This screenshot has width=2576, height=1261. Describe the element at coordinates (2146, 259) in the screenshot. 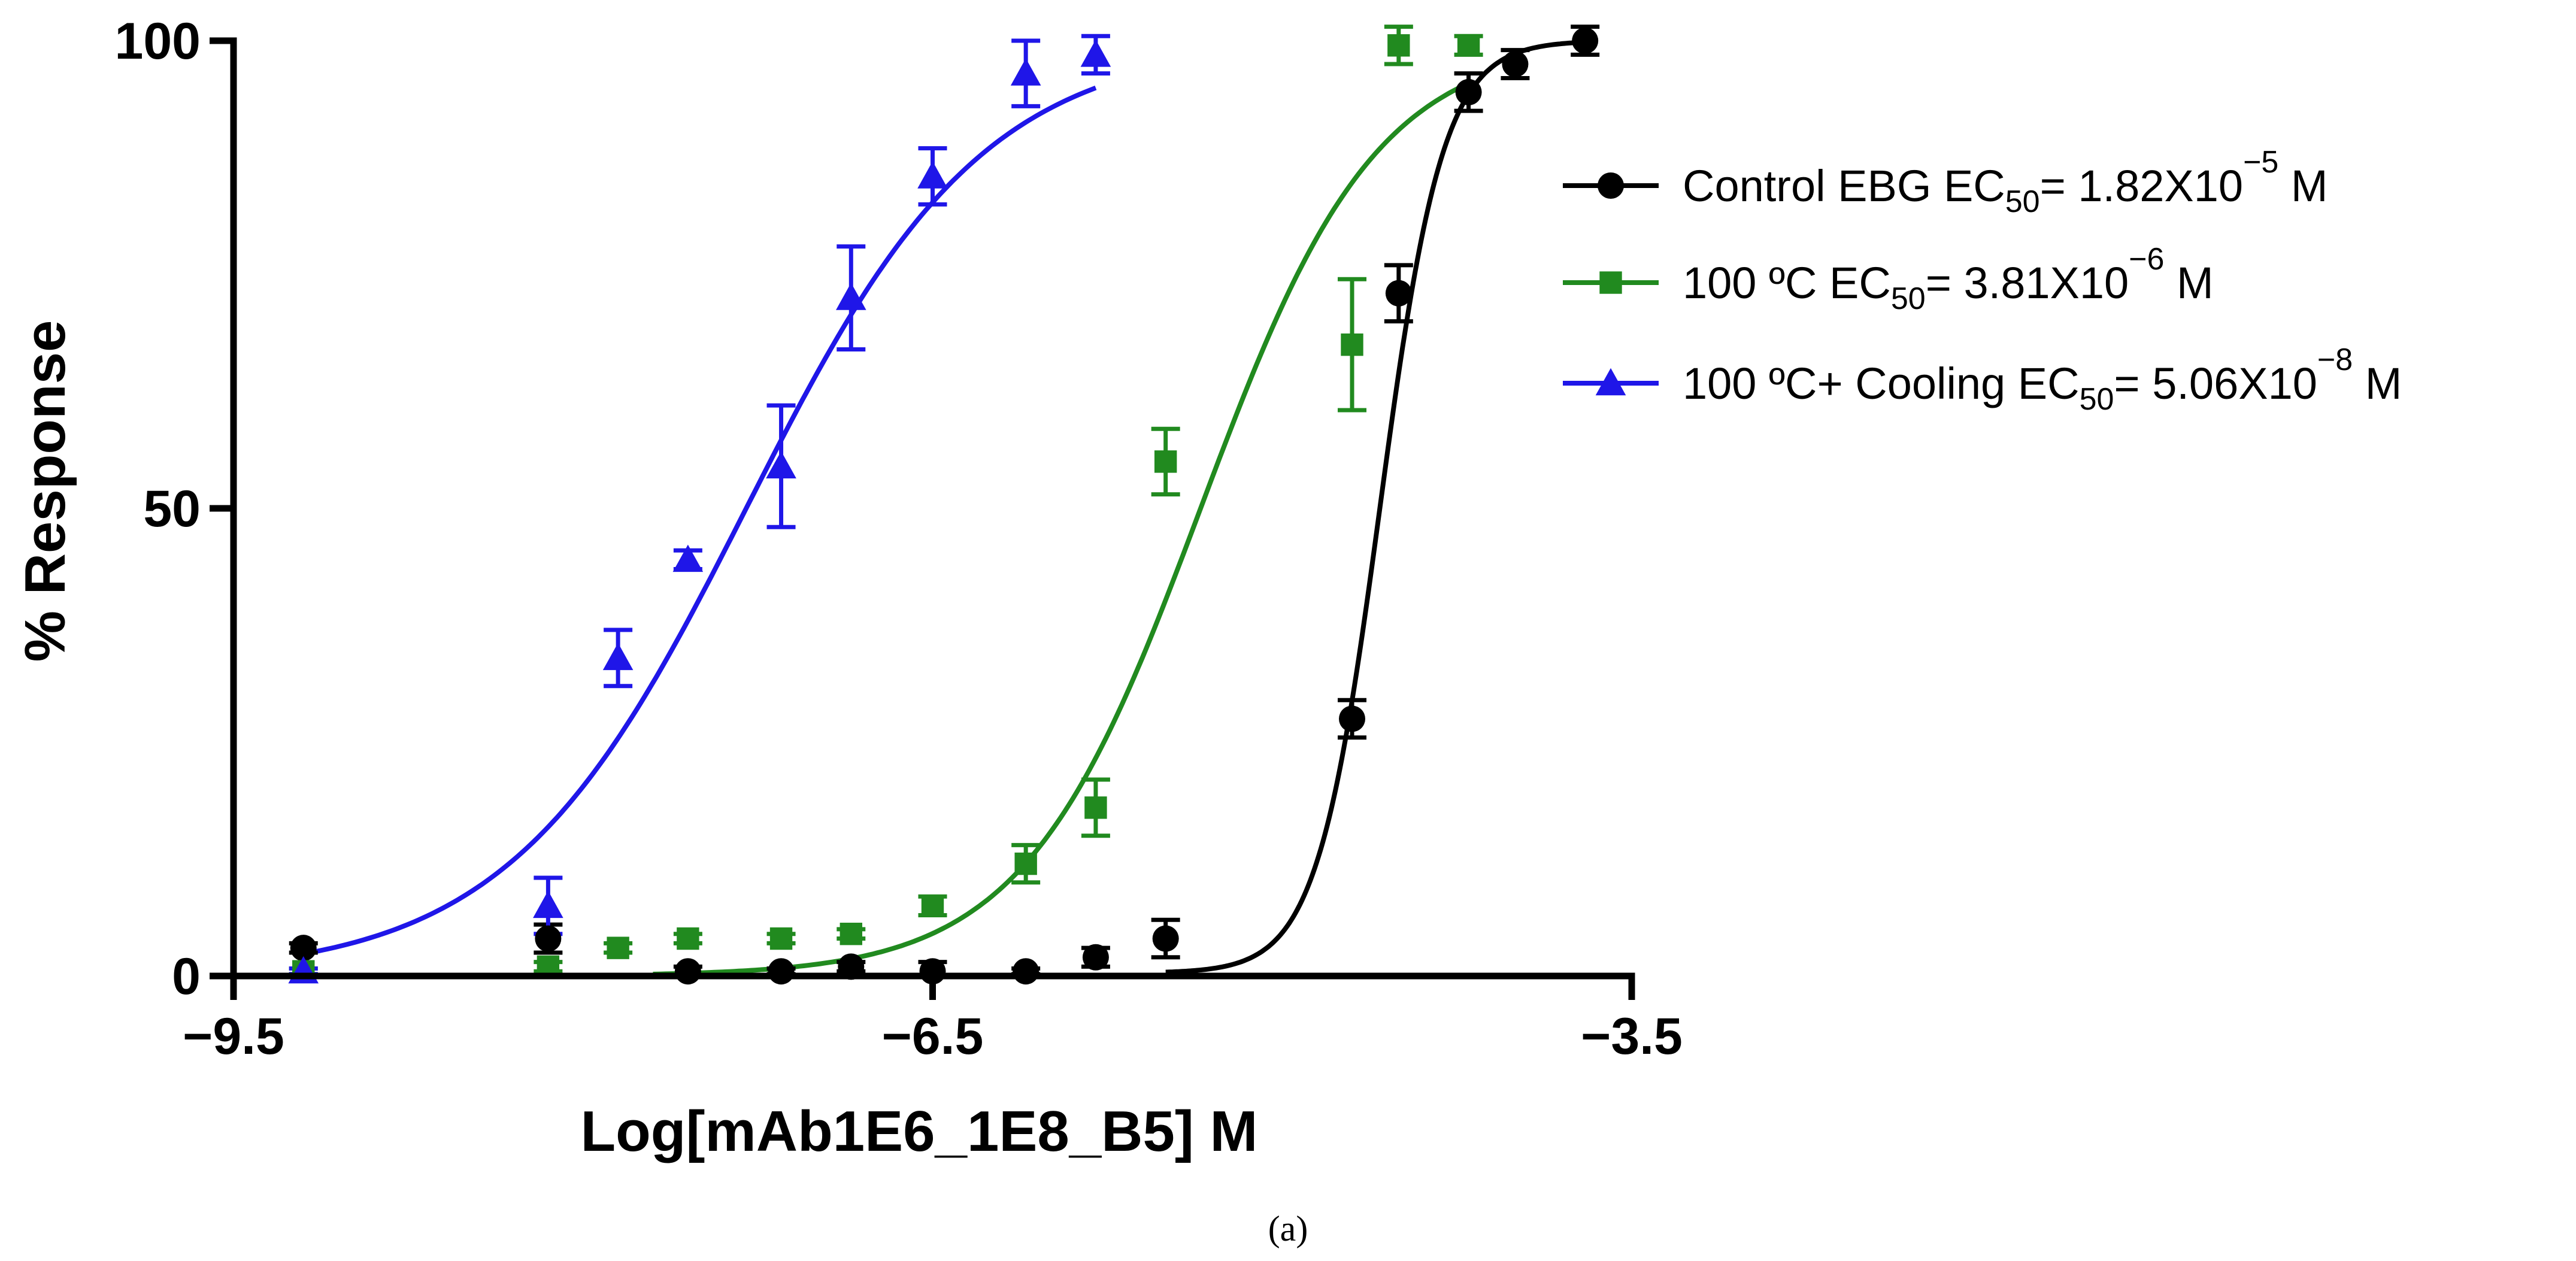

I see `legend-exp-text: −6` at that location.